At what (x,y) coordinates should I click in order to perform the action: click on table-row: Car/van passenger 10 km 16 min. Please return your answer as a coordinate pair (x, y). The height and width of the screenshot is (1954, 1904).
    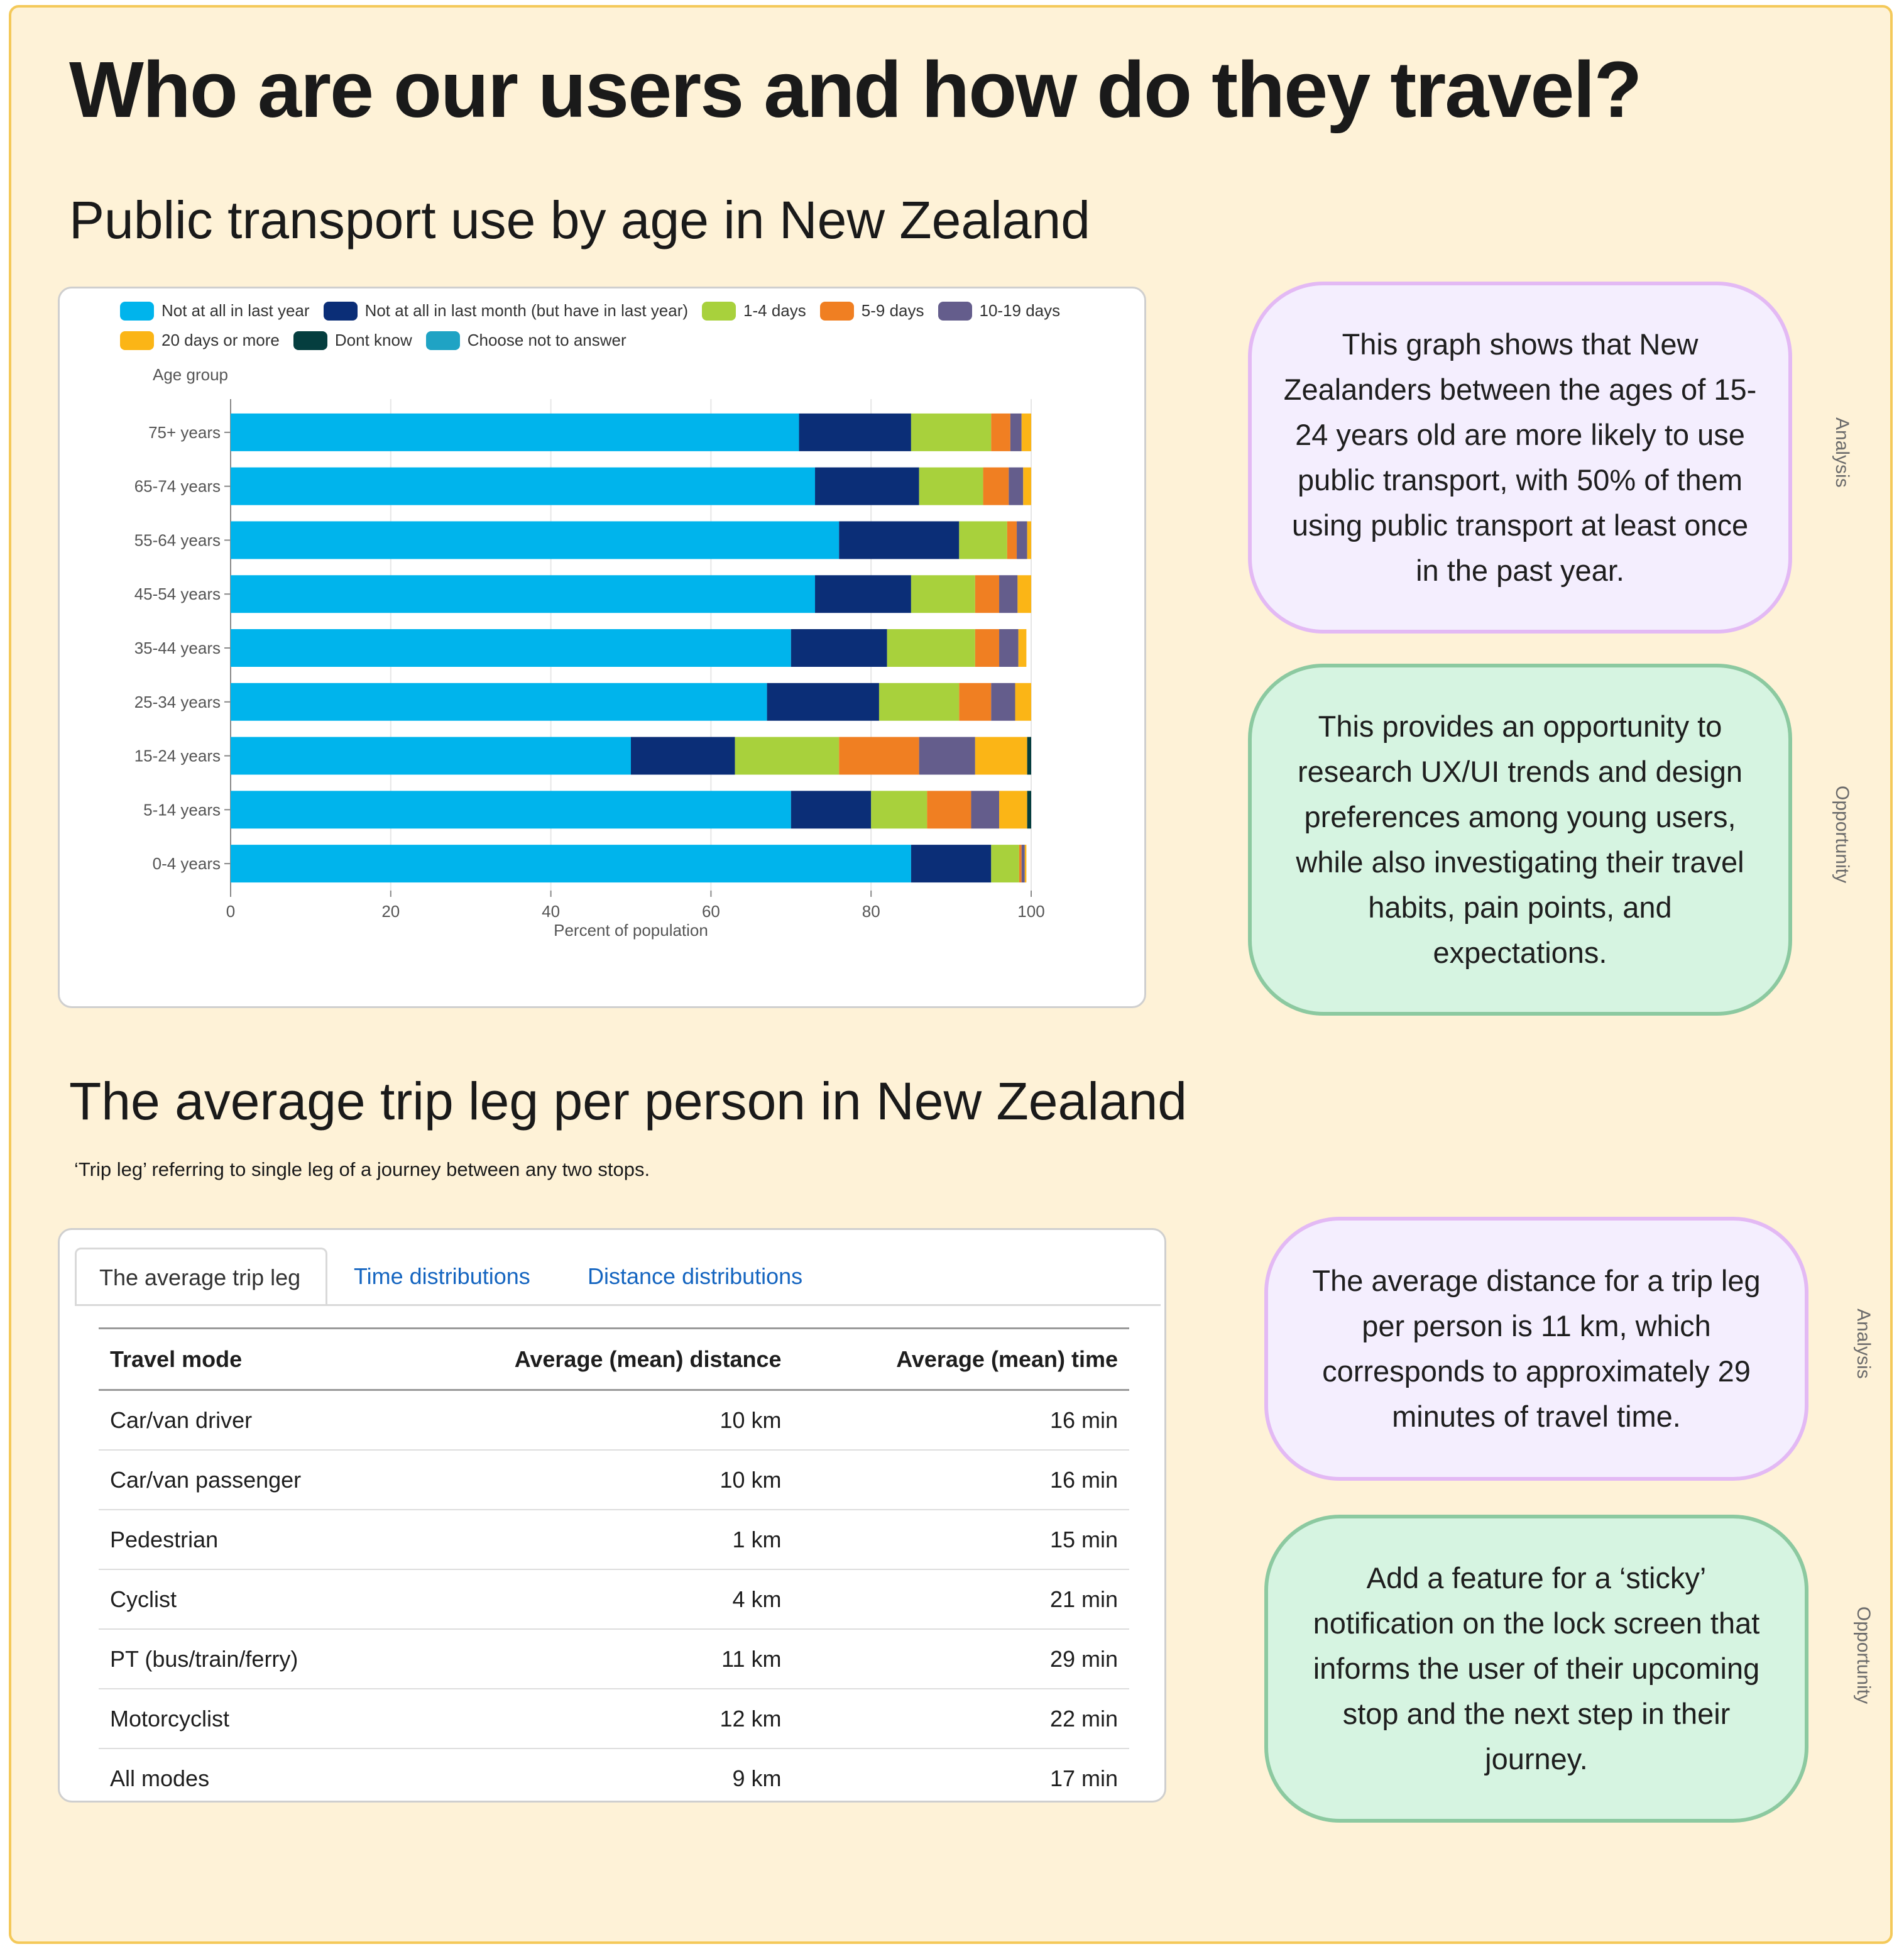
    Looking at the image, I should click on (614, 1480).